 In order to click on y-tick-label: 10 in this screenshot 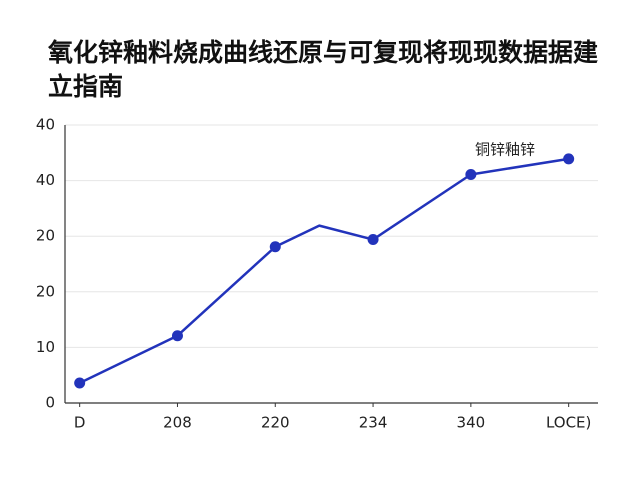, I will do `click(45, 347)`.